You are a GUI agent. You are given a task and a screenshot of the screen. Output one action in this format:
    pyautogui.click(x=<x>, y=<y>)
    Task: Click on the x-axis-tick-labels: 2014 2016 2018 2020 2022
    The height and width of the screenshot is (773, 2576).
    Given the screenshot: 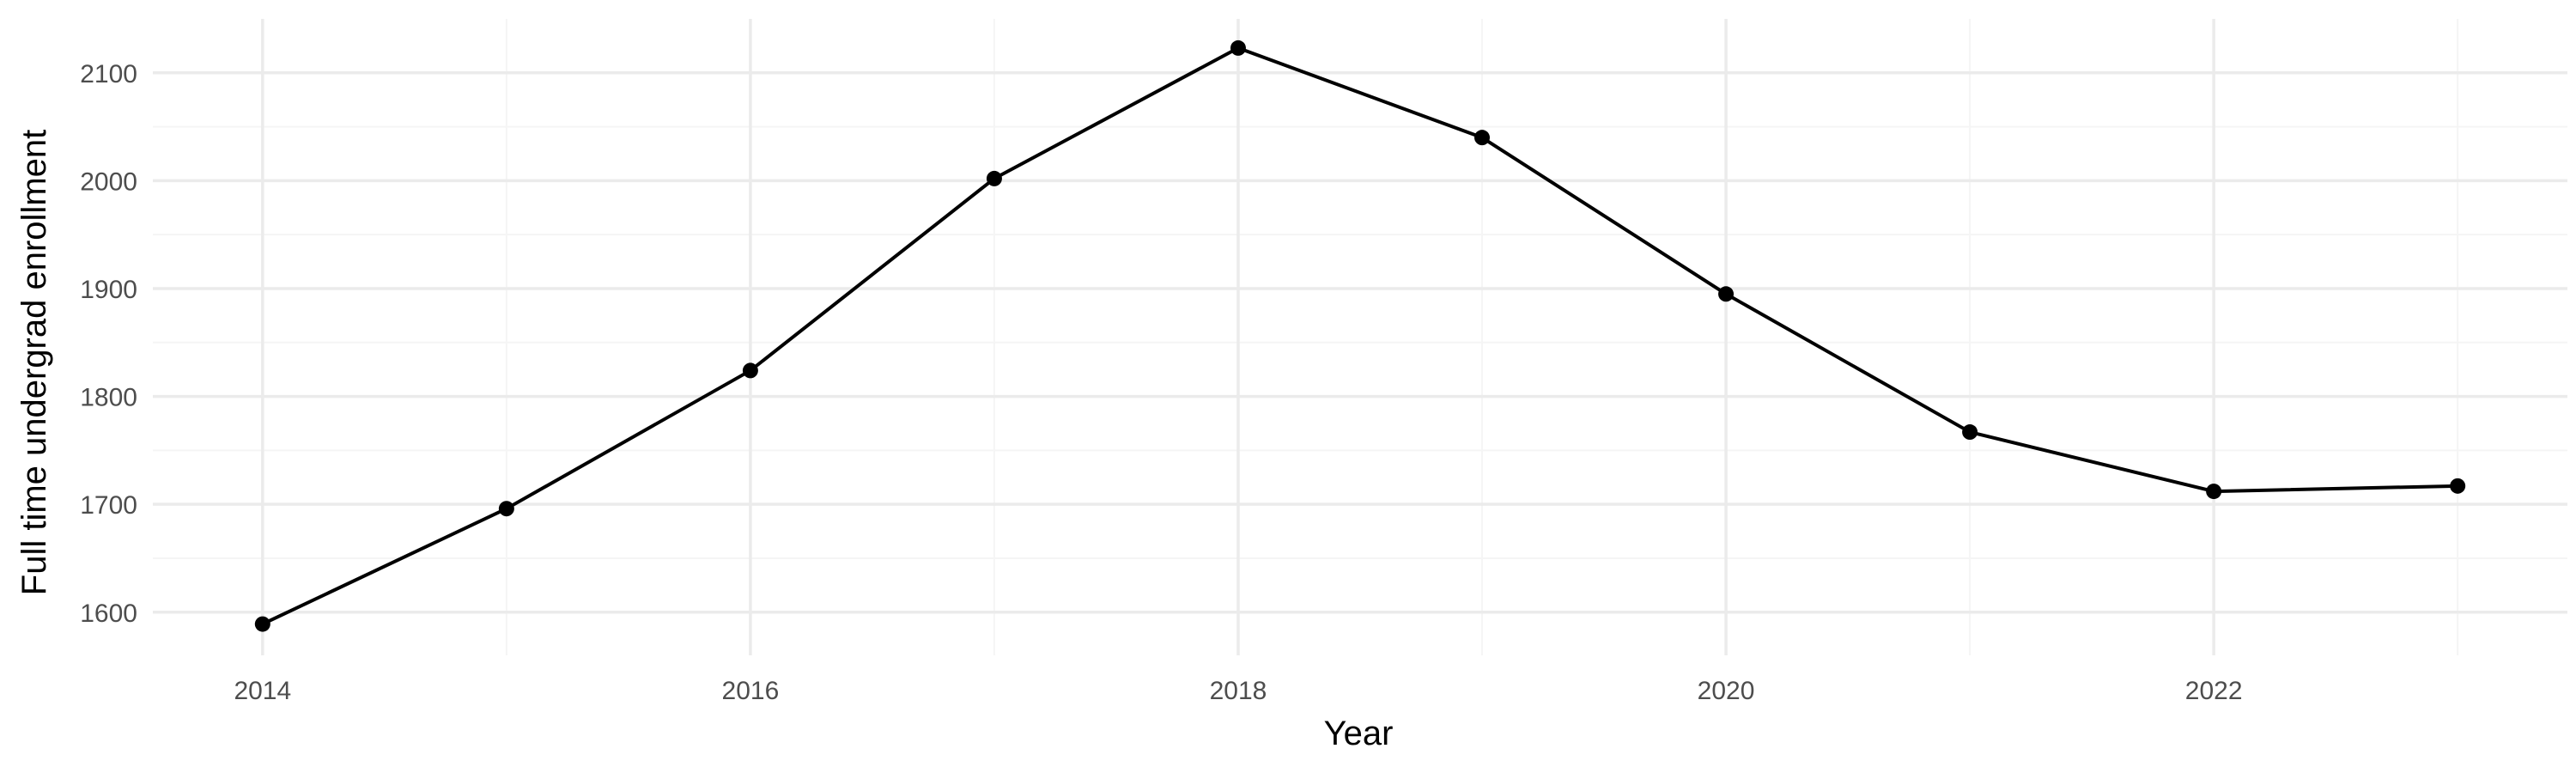 What is the action you would take?
    pyautogui.click(x=1238, y=691)
    